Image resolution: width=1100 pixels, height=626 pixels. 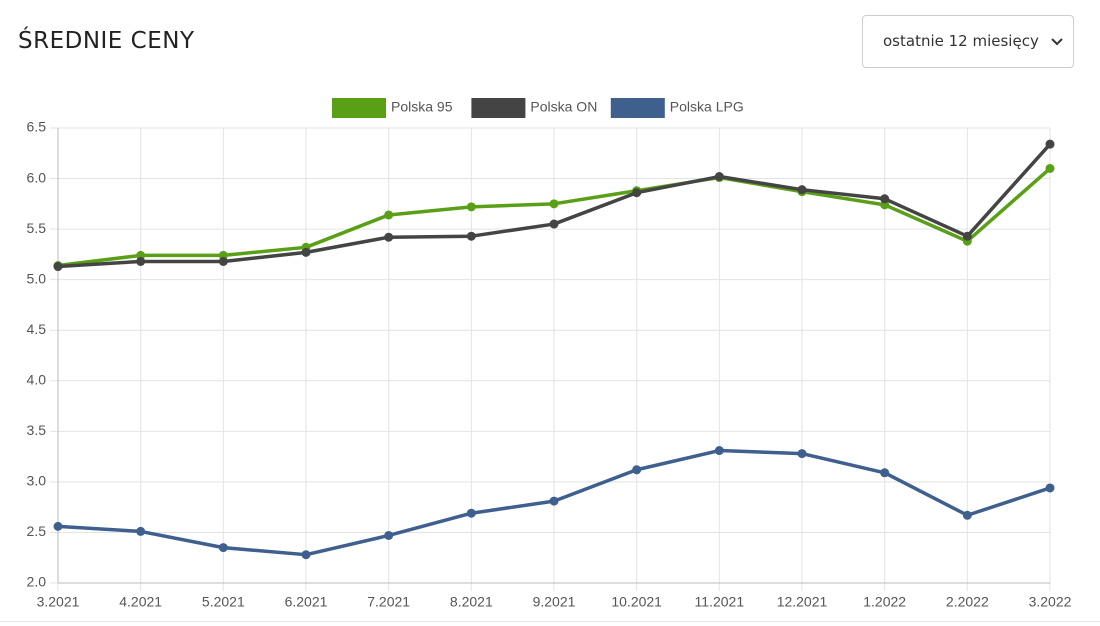 I want to click on y-tick-label: 5.0, so click(x=37, y=278).